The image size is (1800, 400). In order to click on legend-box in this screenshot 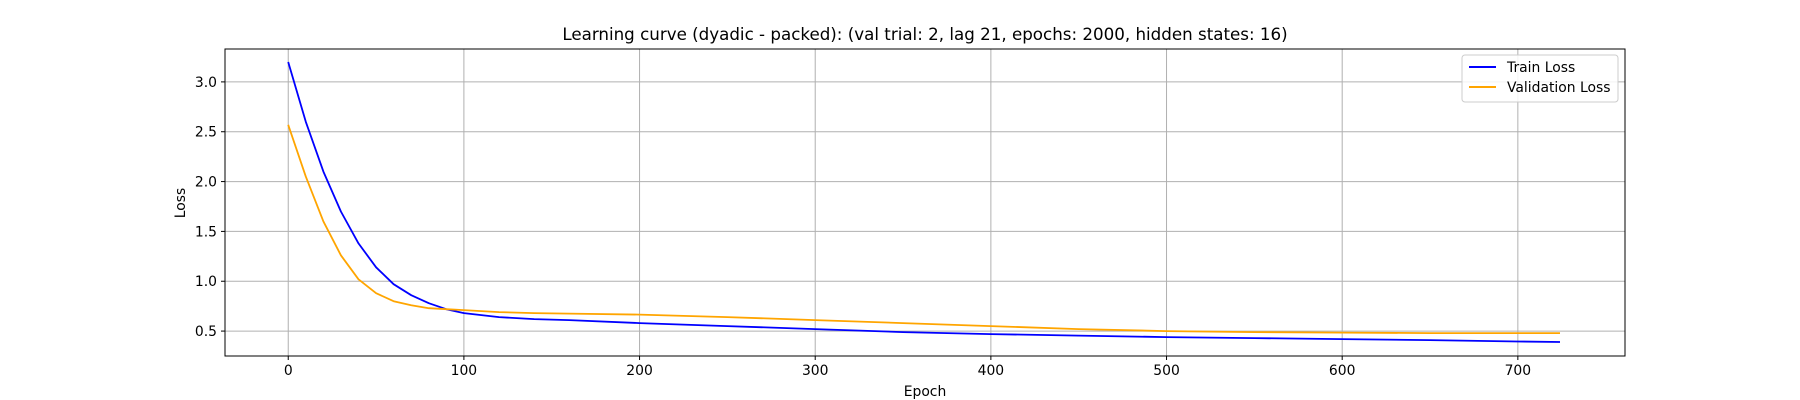, I will do `click(1540, 78)`.